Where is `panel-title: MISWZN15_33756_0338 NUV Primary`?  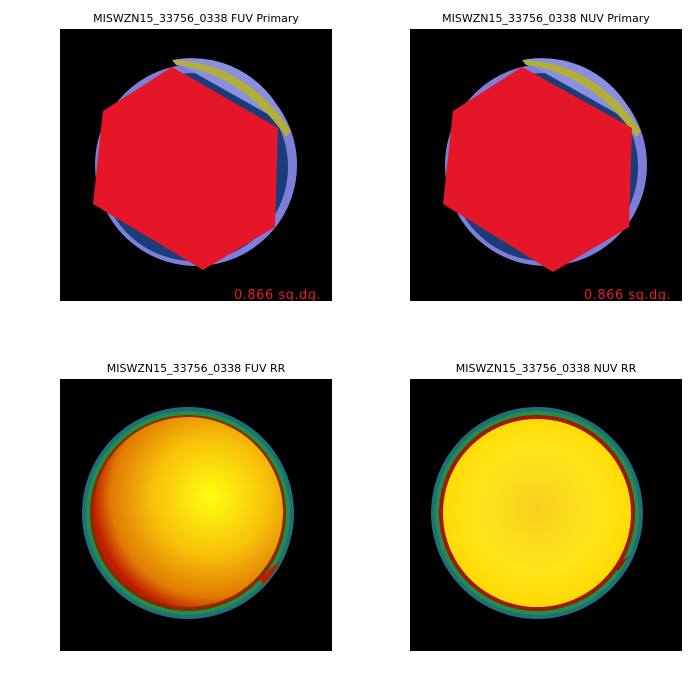
panel-title: MISWZN15_33756_0338 NUV Primary is located at coordinates (546, 18).